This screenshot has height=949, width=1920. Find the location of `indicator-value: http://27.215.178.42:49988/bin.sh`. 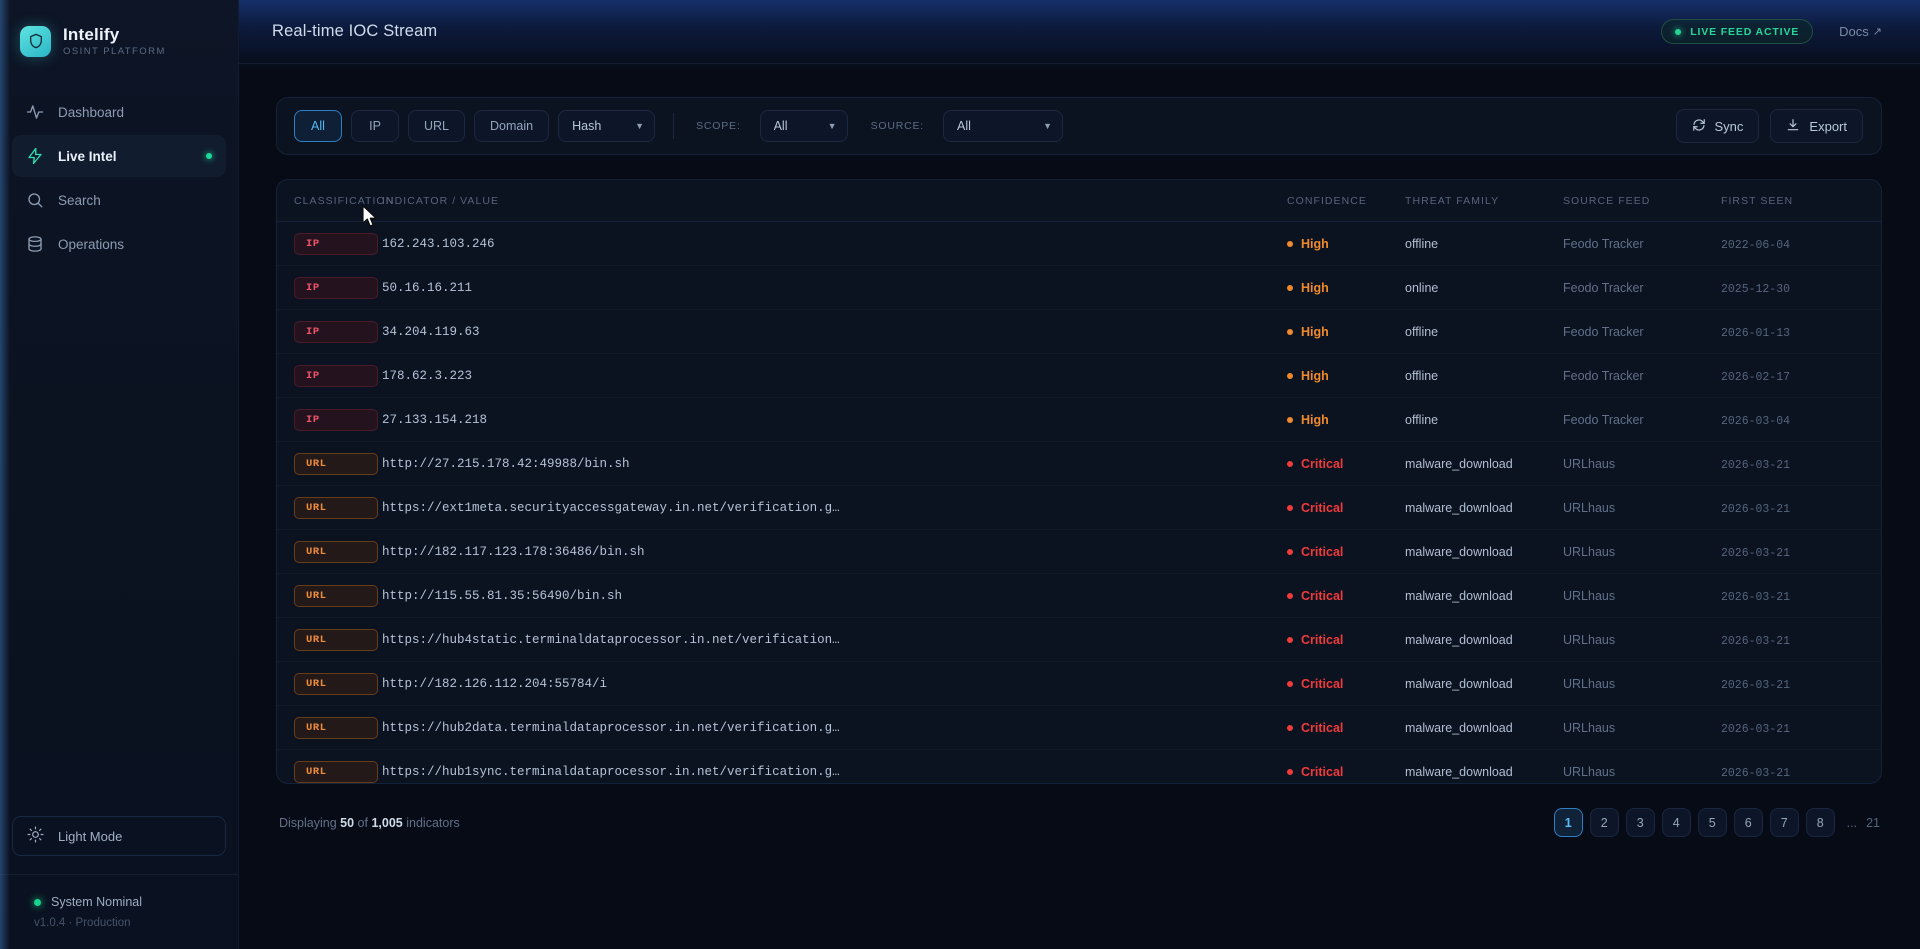

indicator-value: http://27.215.178.42:49988/bin.sh is located at coordinates (506, 463).